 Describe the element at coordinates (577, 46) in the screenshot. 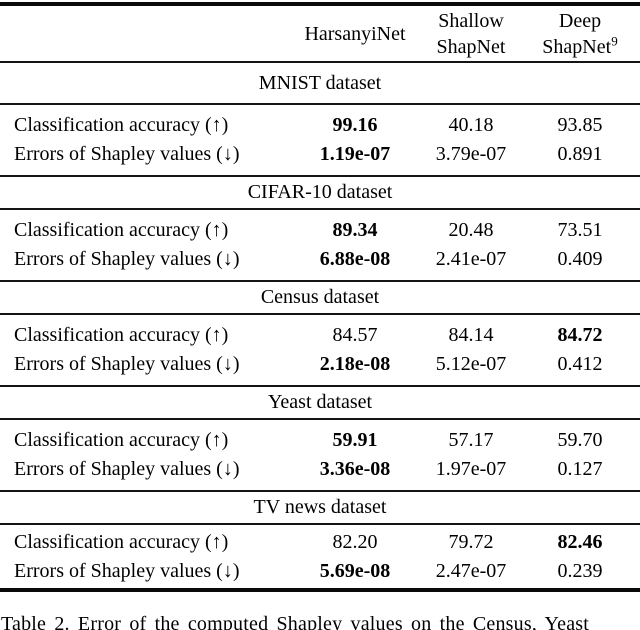

I see `column-header-deep-name: ShapNet` at that location.